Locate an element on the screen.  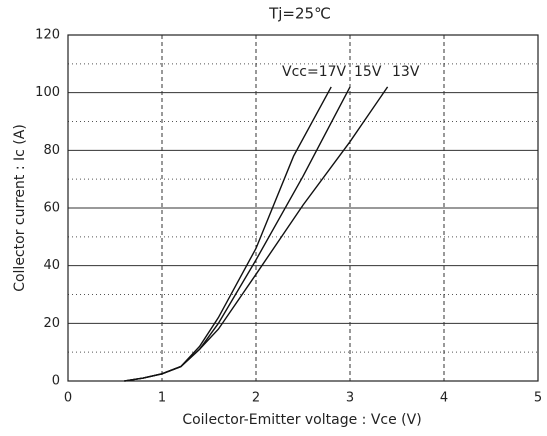
y-tick-label: 80 is located at coordinates (51, 150).